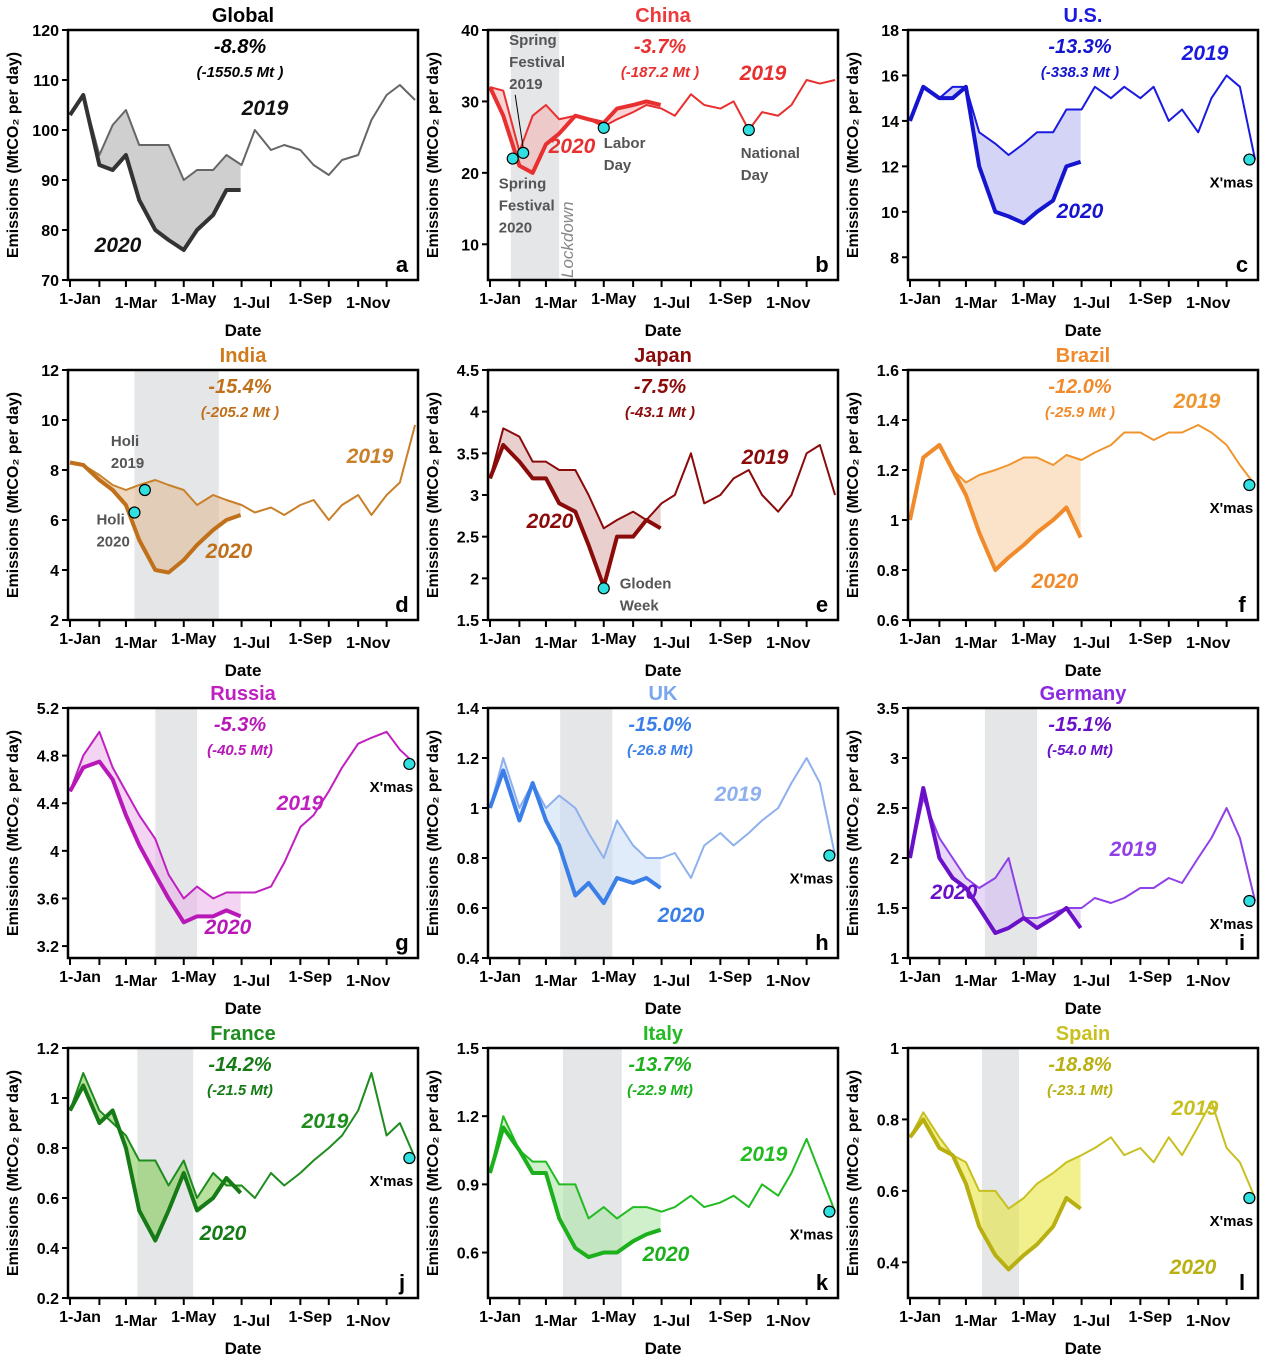 The width and height of the screenshot is (1268, 1362). What do you see at coordinates (660, 1090) in the screenshot?
I see `change-mt: (-22.9 Mt)` at bounding box center [660, 1090].